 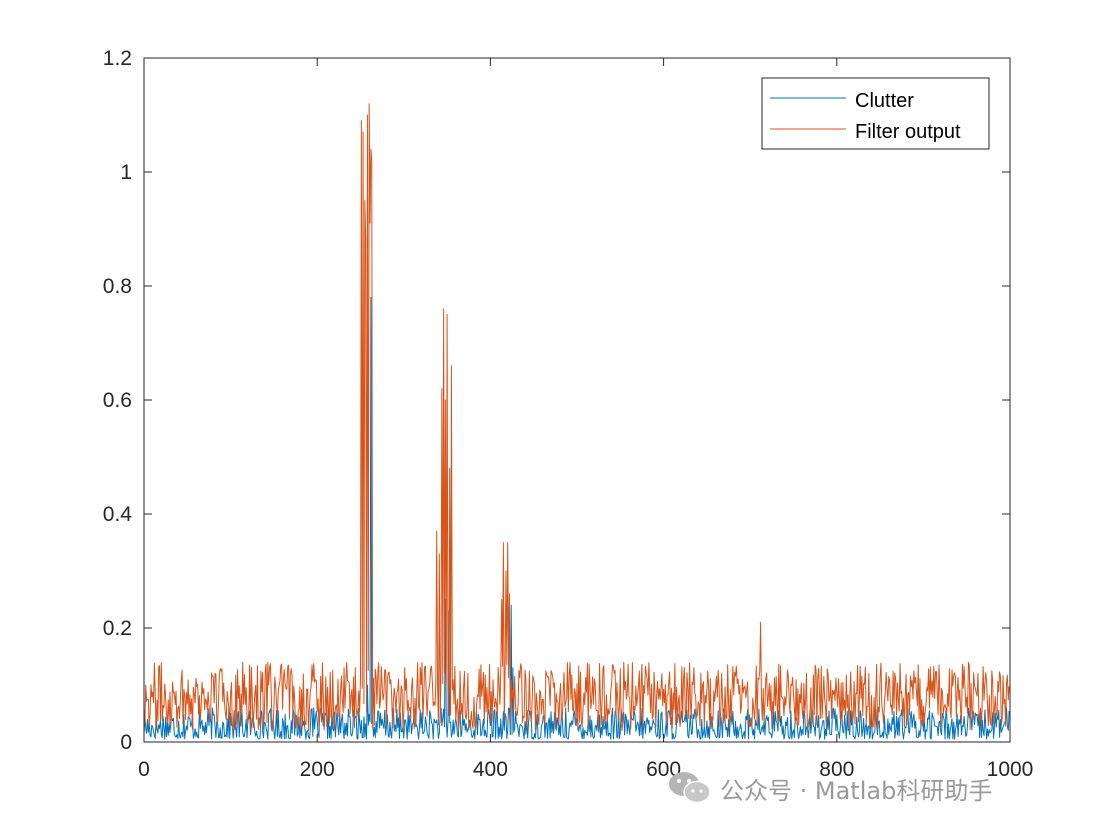 I want to click on legend-label-filter-output: Filter output, so click(x=908, y=132).